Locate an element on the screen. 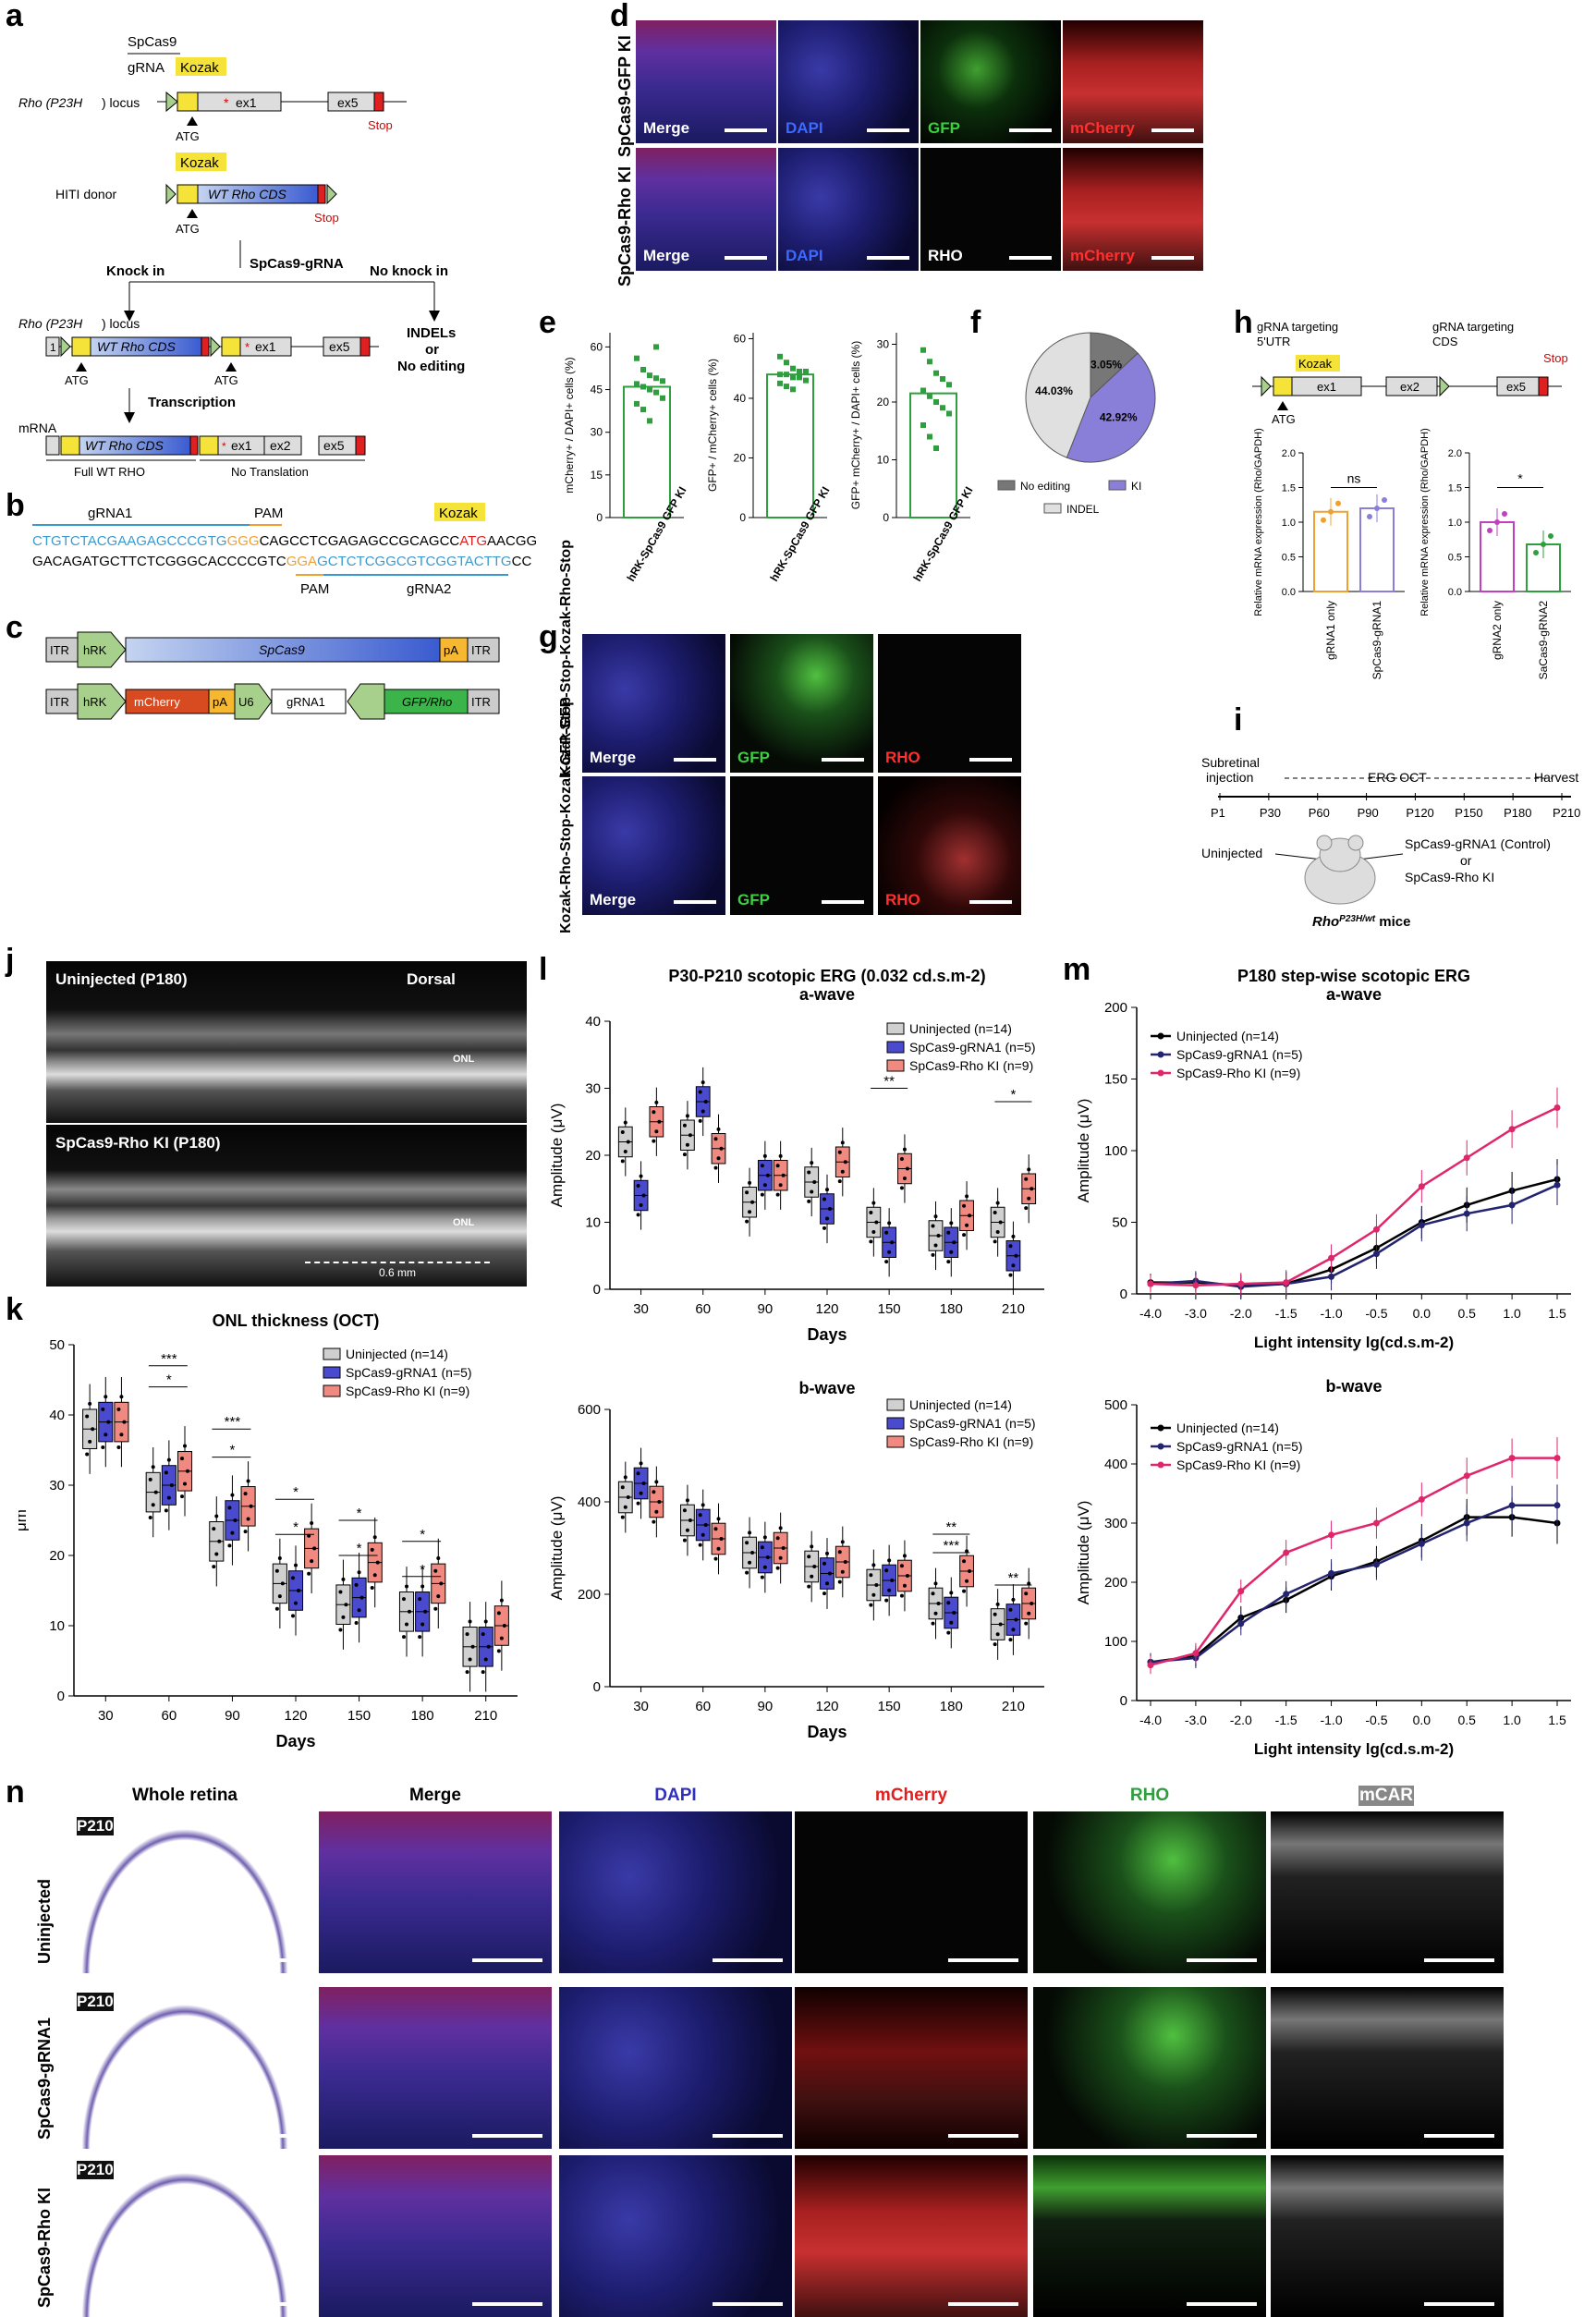 The width and height of the screenshot is (1596, 2317). n-r1-merge is located at coordinates (435, 2068).